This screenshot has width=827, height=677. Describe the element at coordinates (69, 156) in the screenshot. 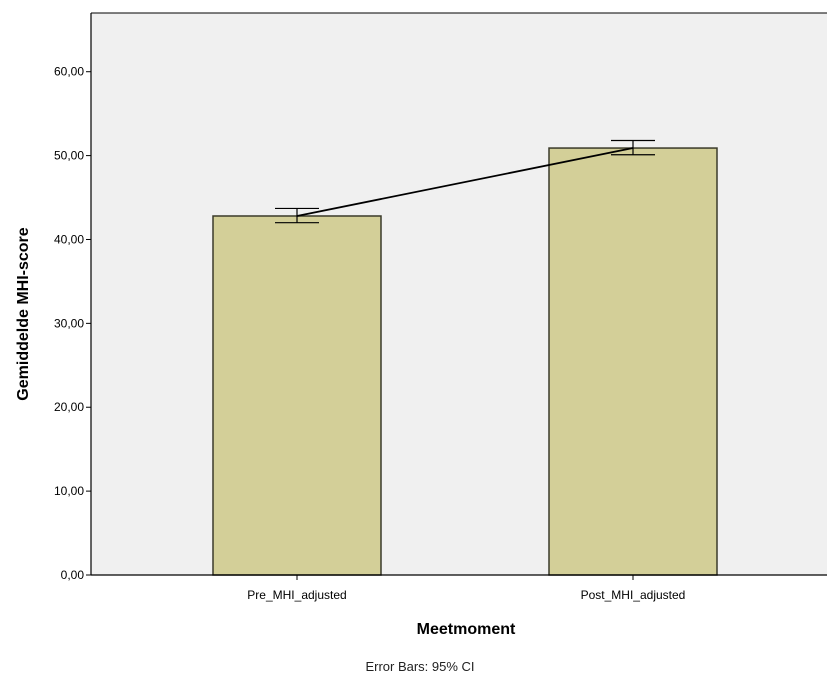

I see `y-tick-label: 50,00` at that location.